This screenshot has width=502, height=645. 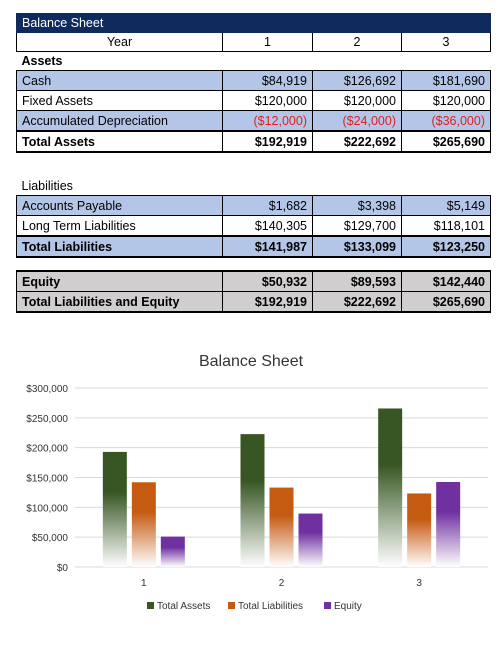 I want to click on total-assets-value: $192,919, so click(x=267, y=141).